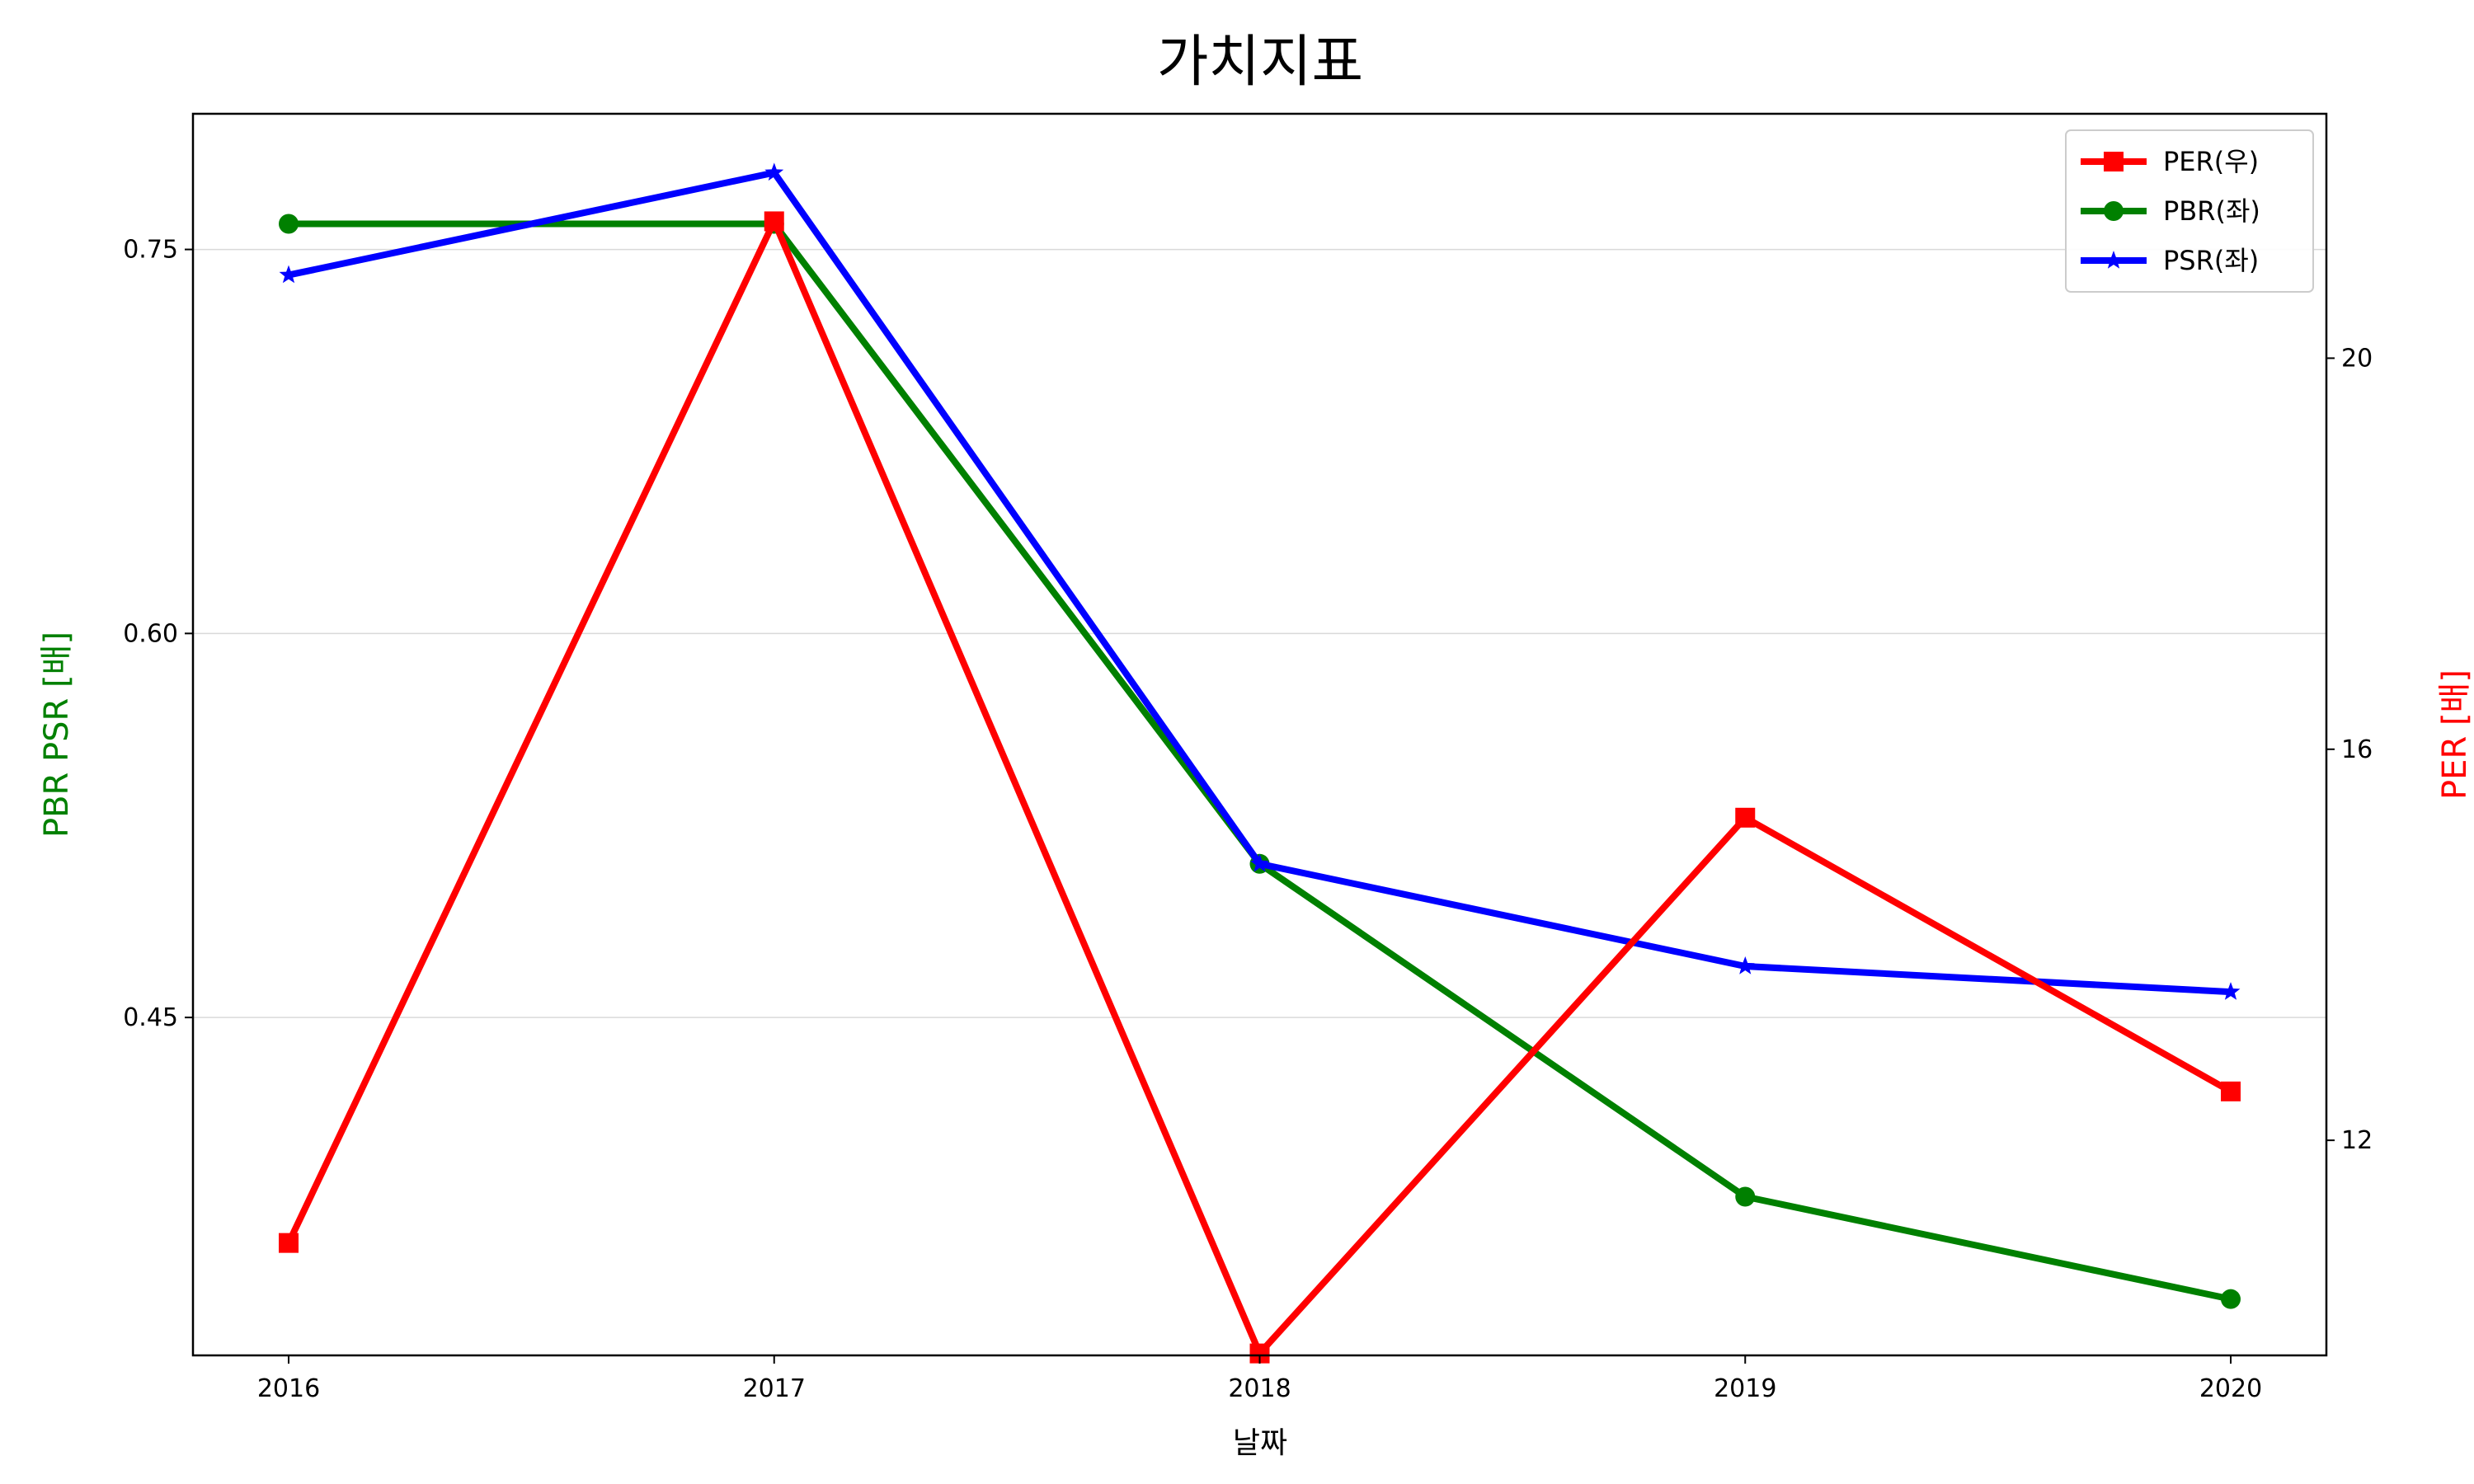 This screenshot has width=2474, height=1484. I want to click on y-left-tick-label: 0.75, so click(150, 251).